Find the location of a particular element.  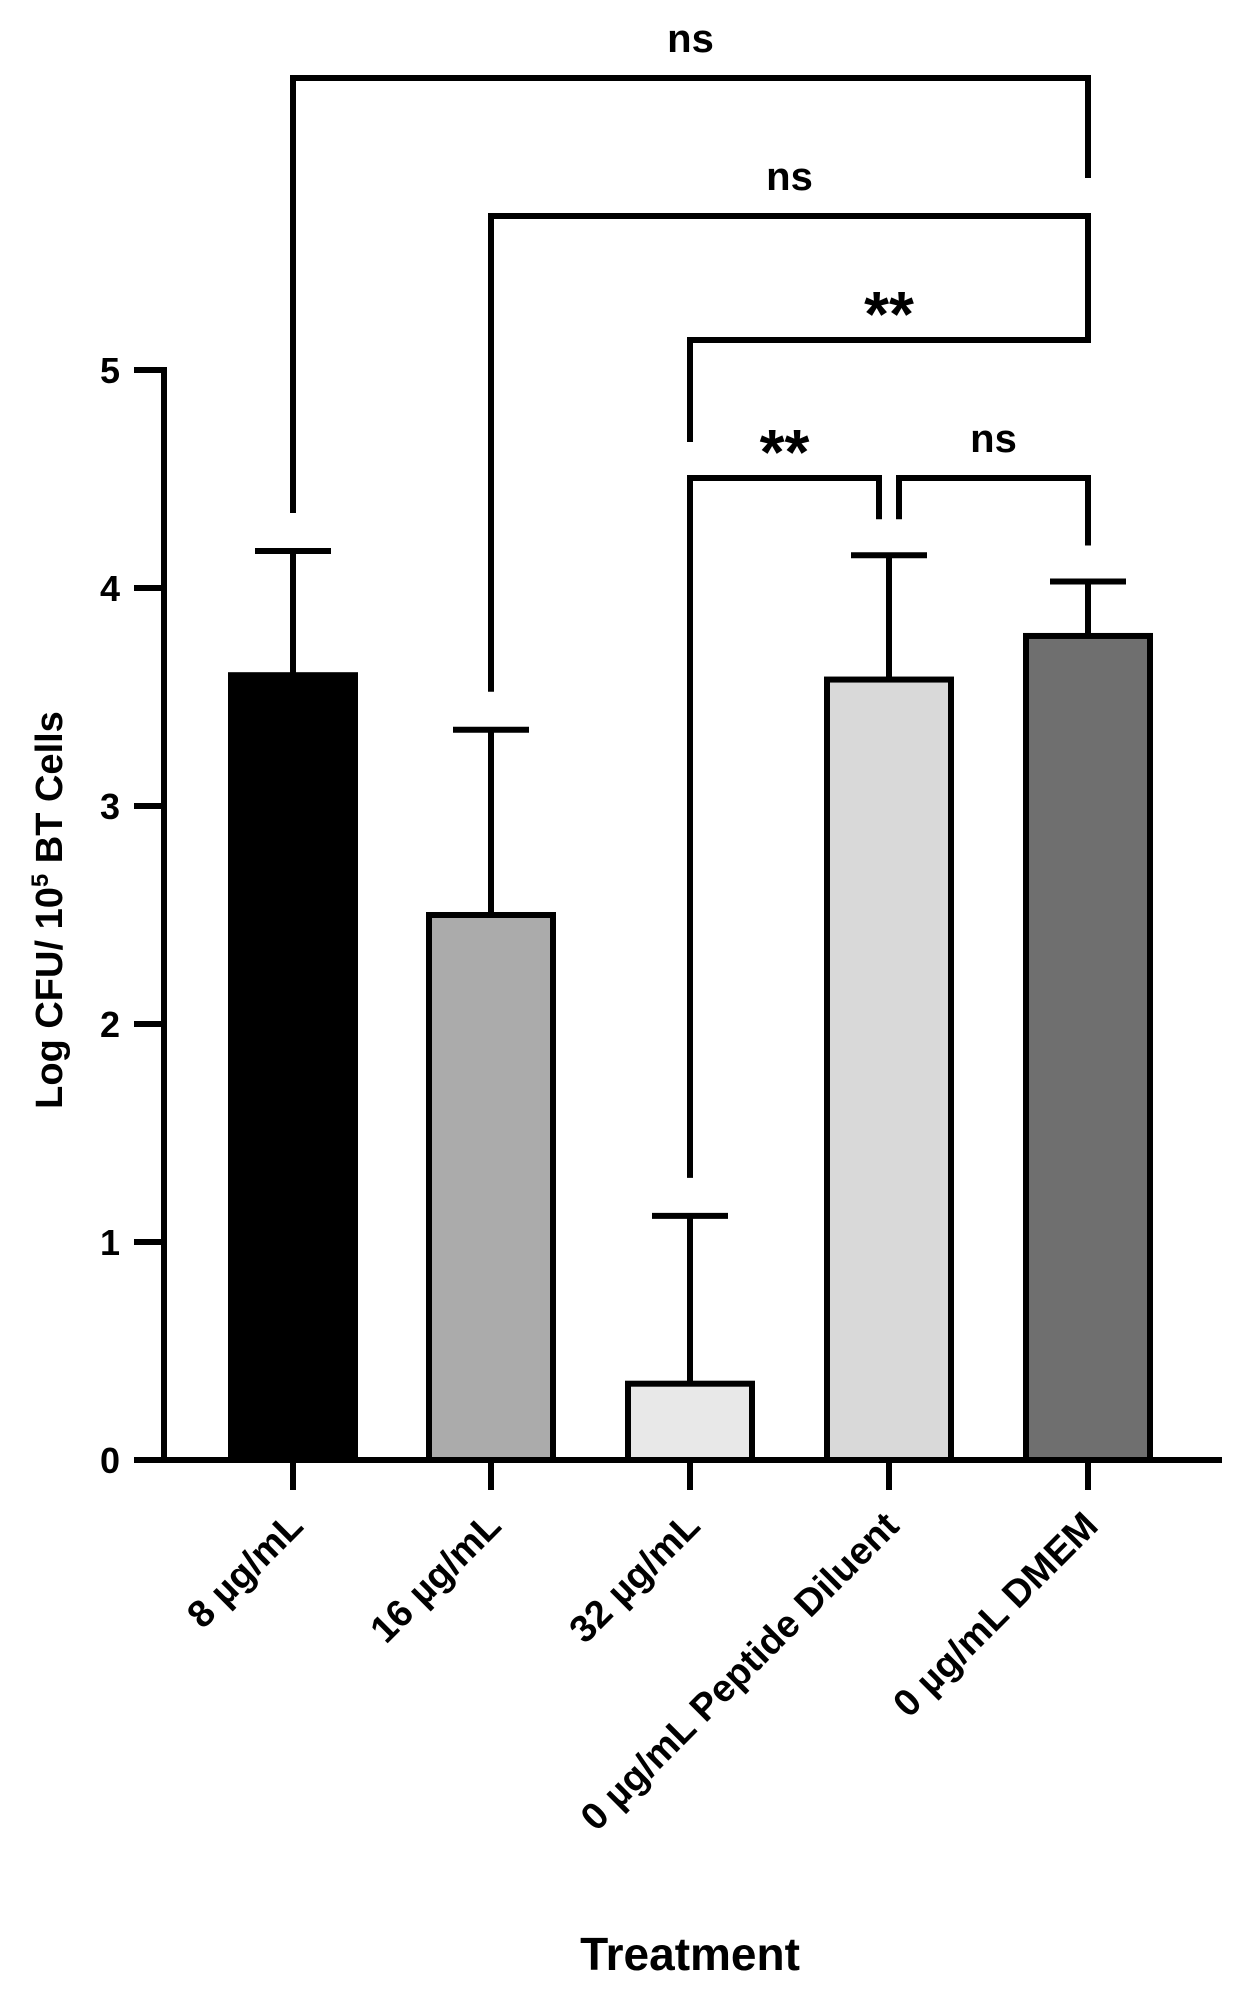

y-axis-label-tail: BT Cells is located at coordinates (50, 792).